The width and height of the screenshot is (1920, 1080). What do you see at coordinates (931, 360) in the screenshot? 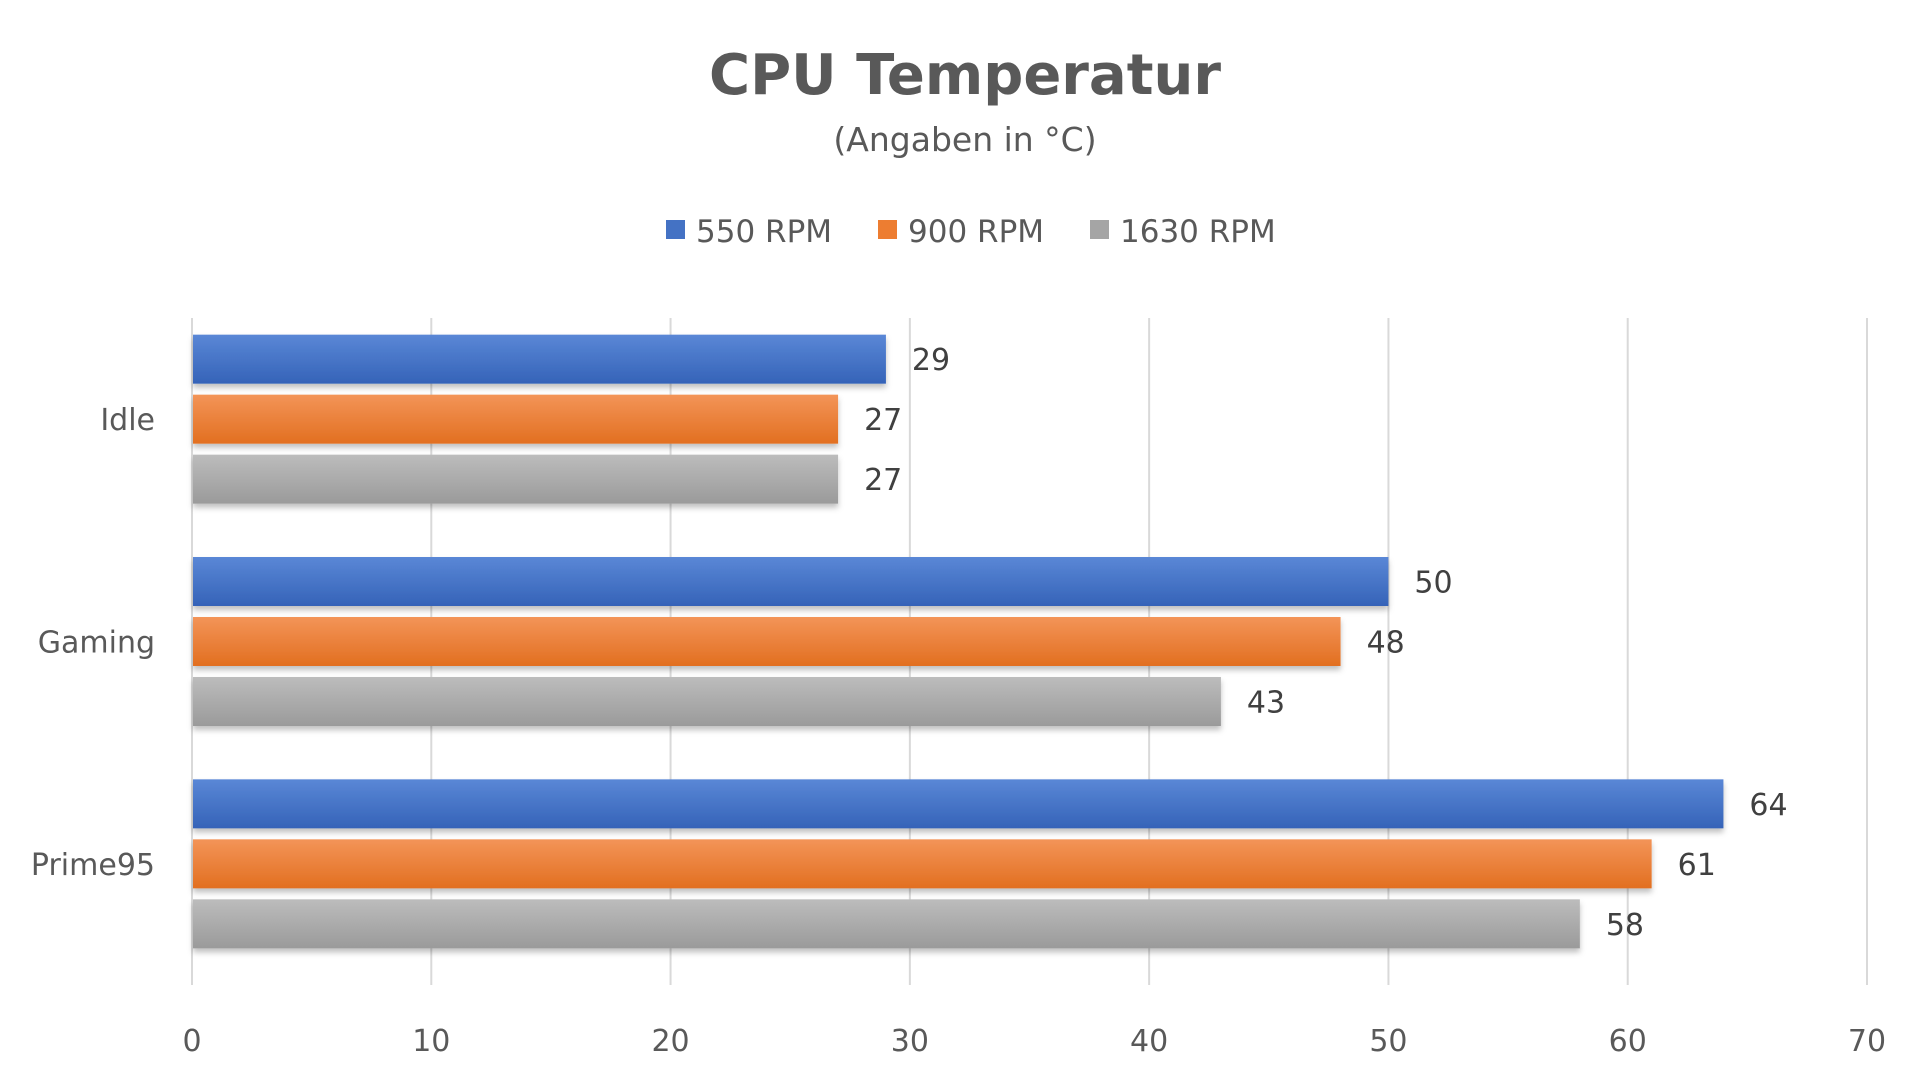
I see `data-label: 29` at bounding box center [931, 360].